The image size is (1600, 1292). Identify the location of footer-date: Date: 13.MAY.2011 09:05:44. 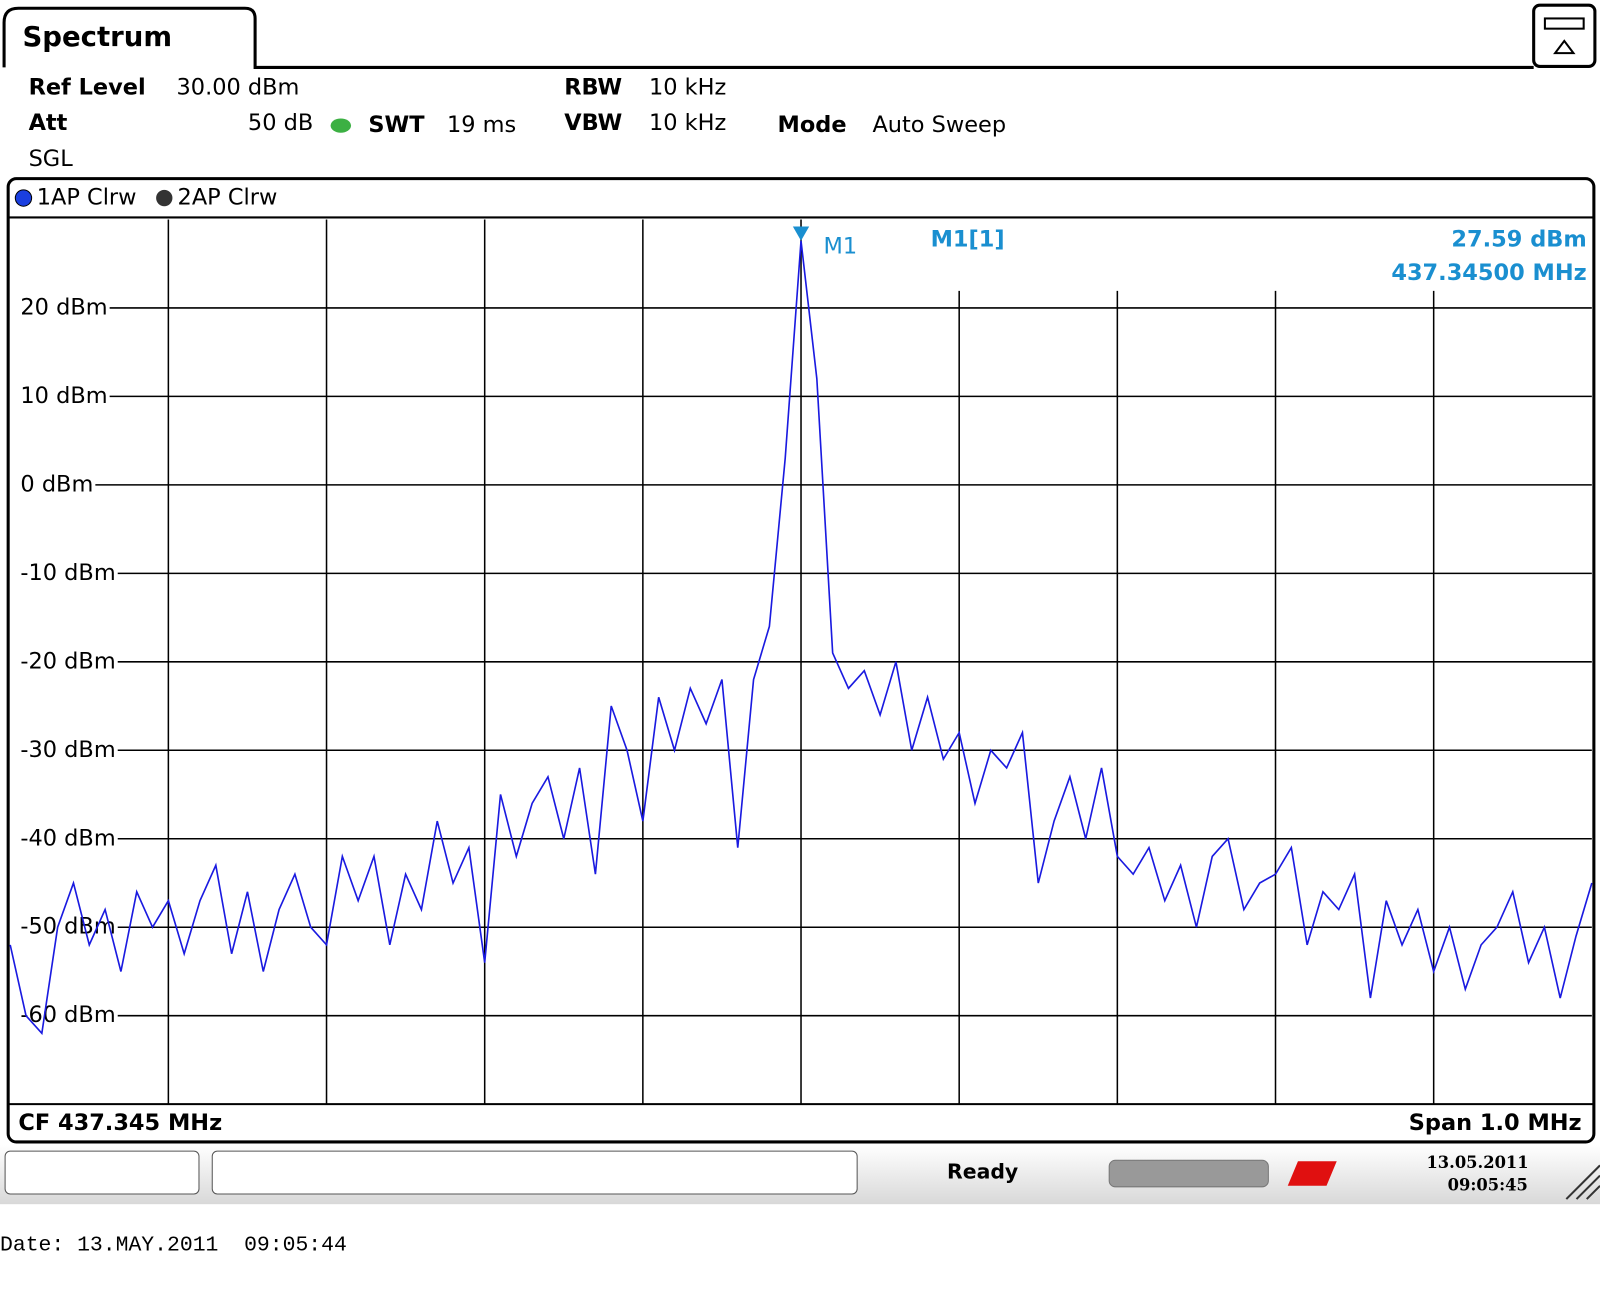
(173, 1246).